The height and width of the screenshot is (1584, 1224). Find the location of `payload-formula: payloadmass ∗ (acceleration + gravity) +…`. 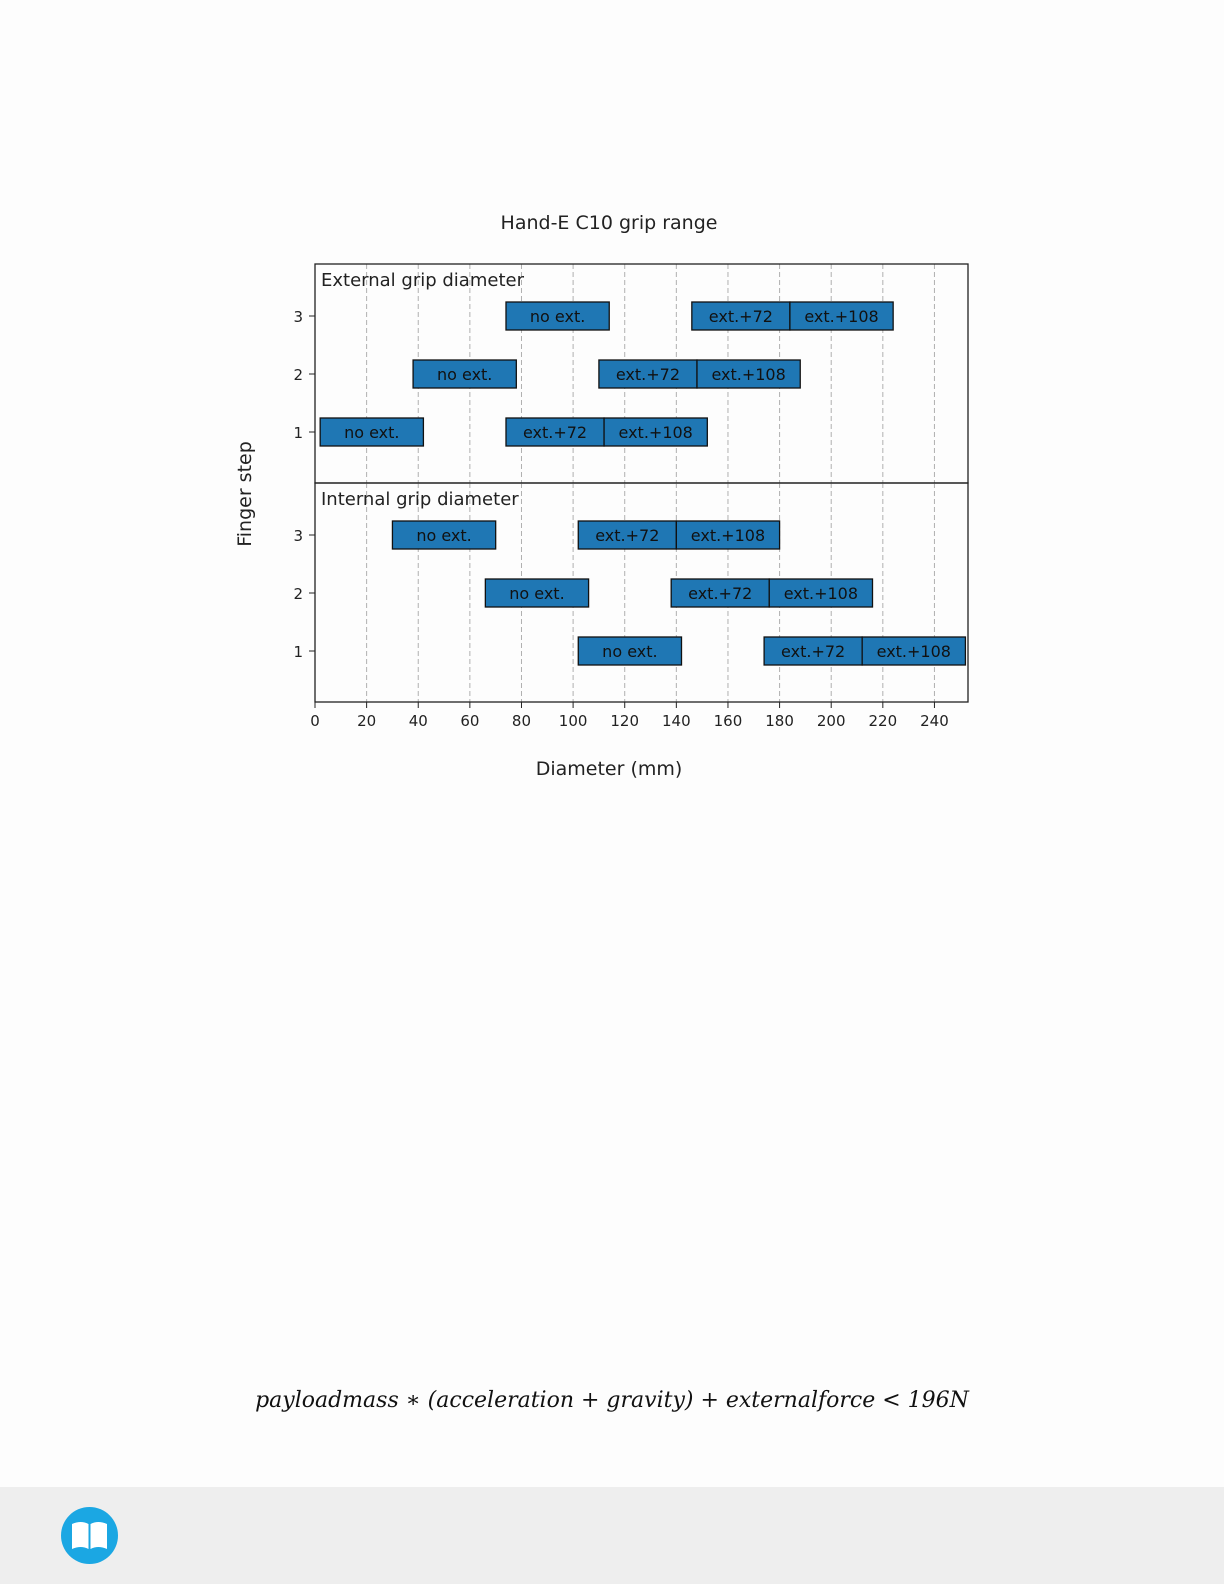

payload-formula: payloadmass ∗ (acceleration + gravity) +… is located at coordinates (612, 1400).